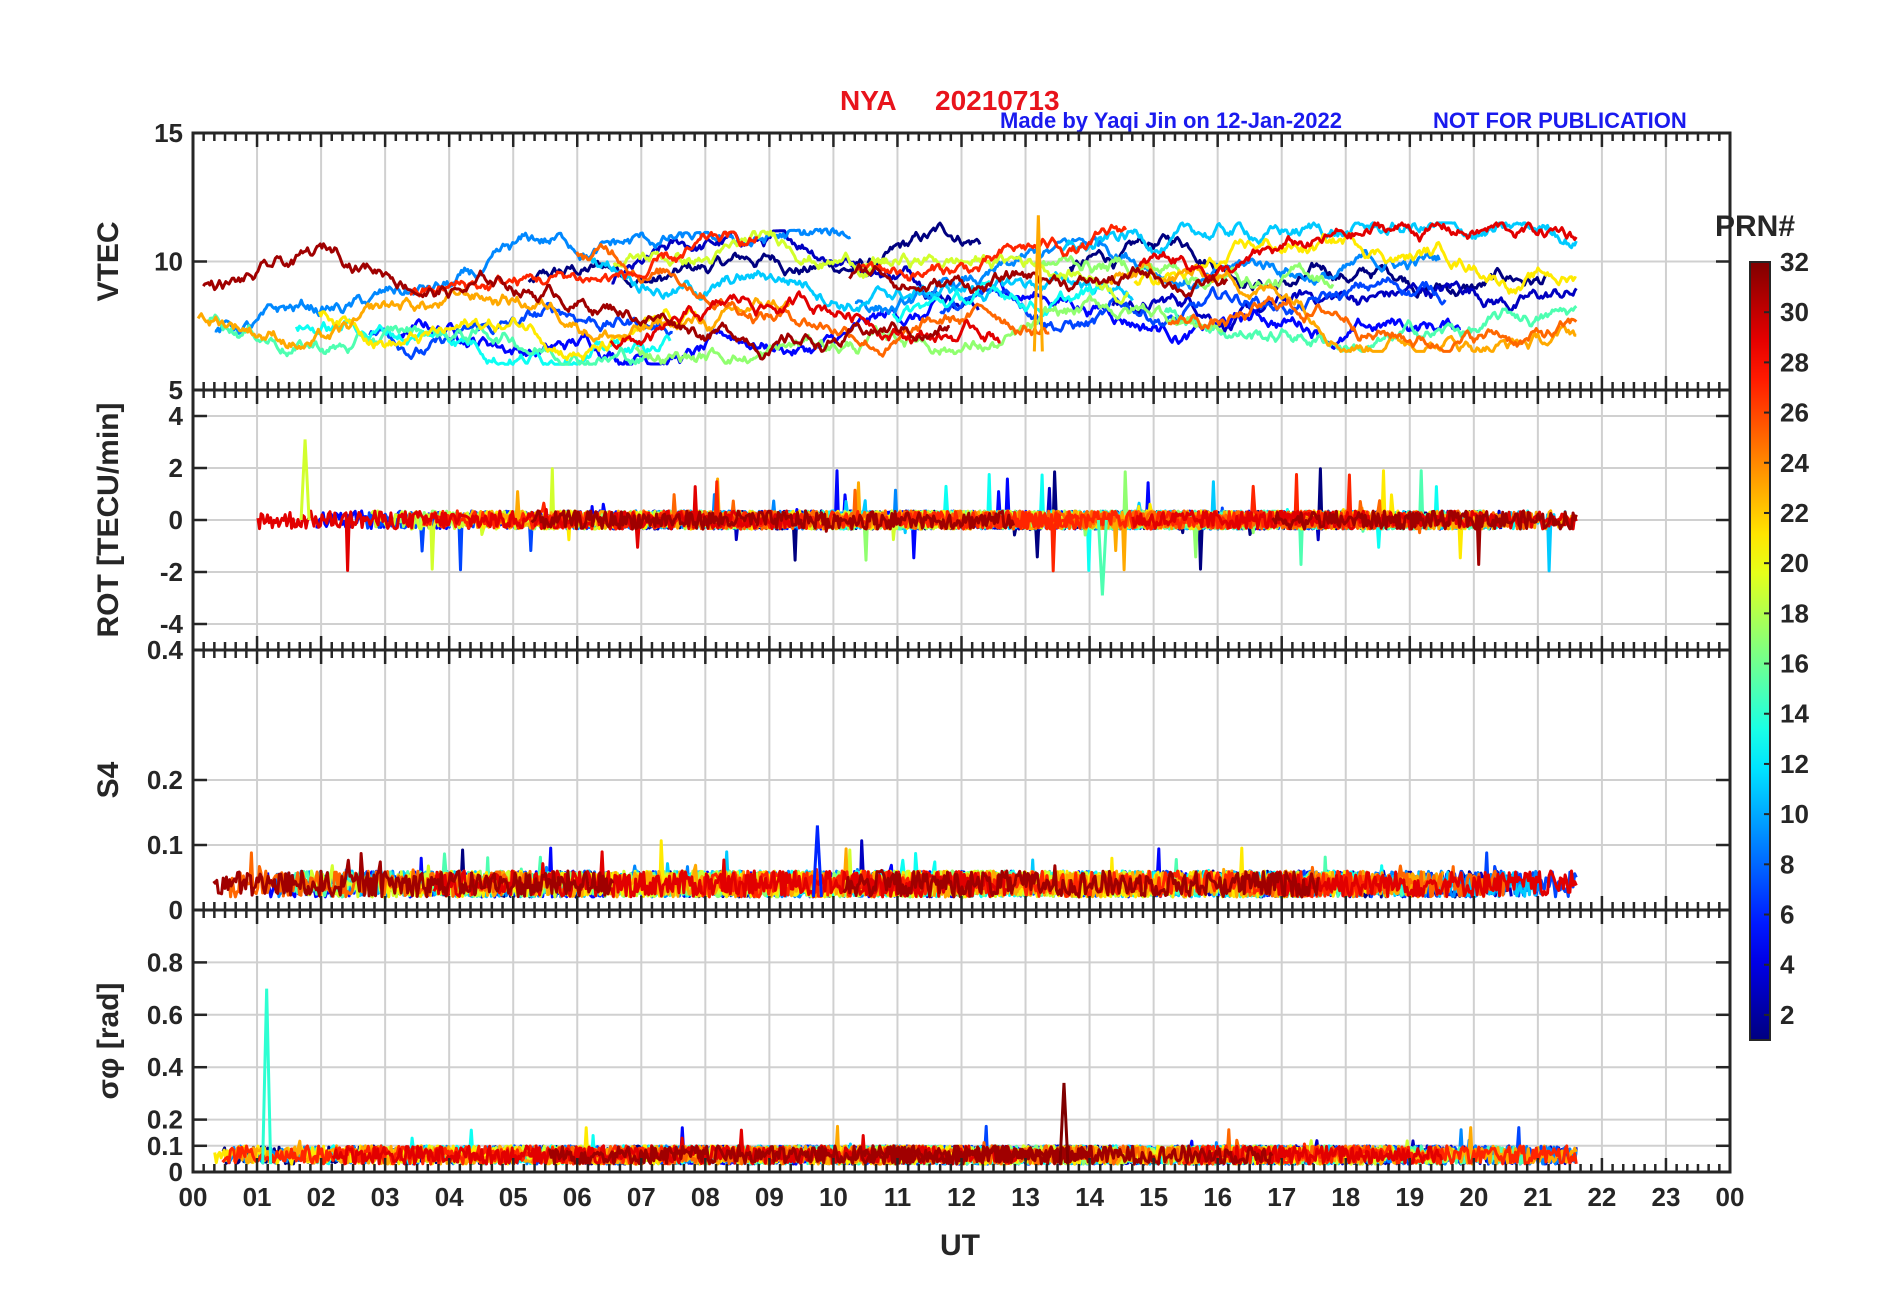 This screenshot has height=1292, width=1902. Describe the element at coordinates (992, 252) in the screenshot. I see `trace-prn-27-b` at that location.